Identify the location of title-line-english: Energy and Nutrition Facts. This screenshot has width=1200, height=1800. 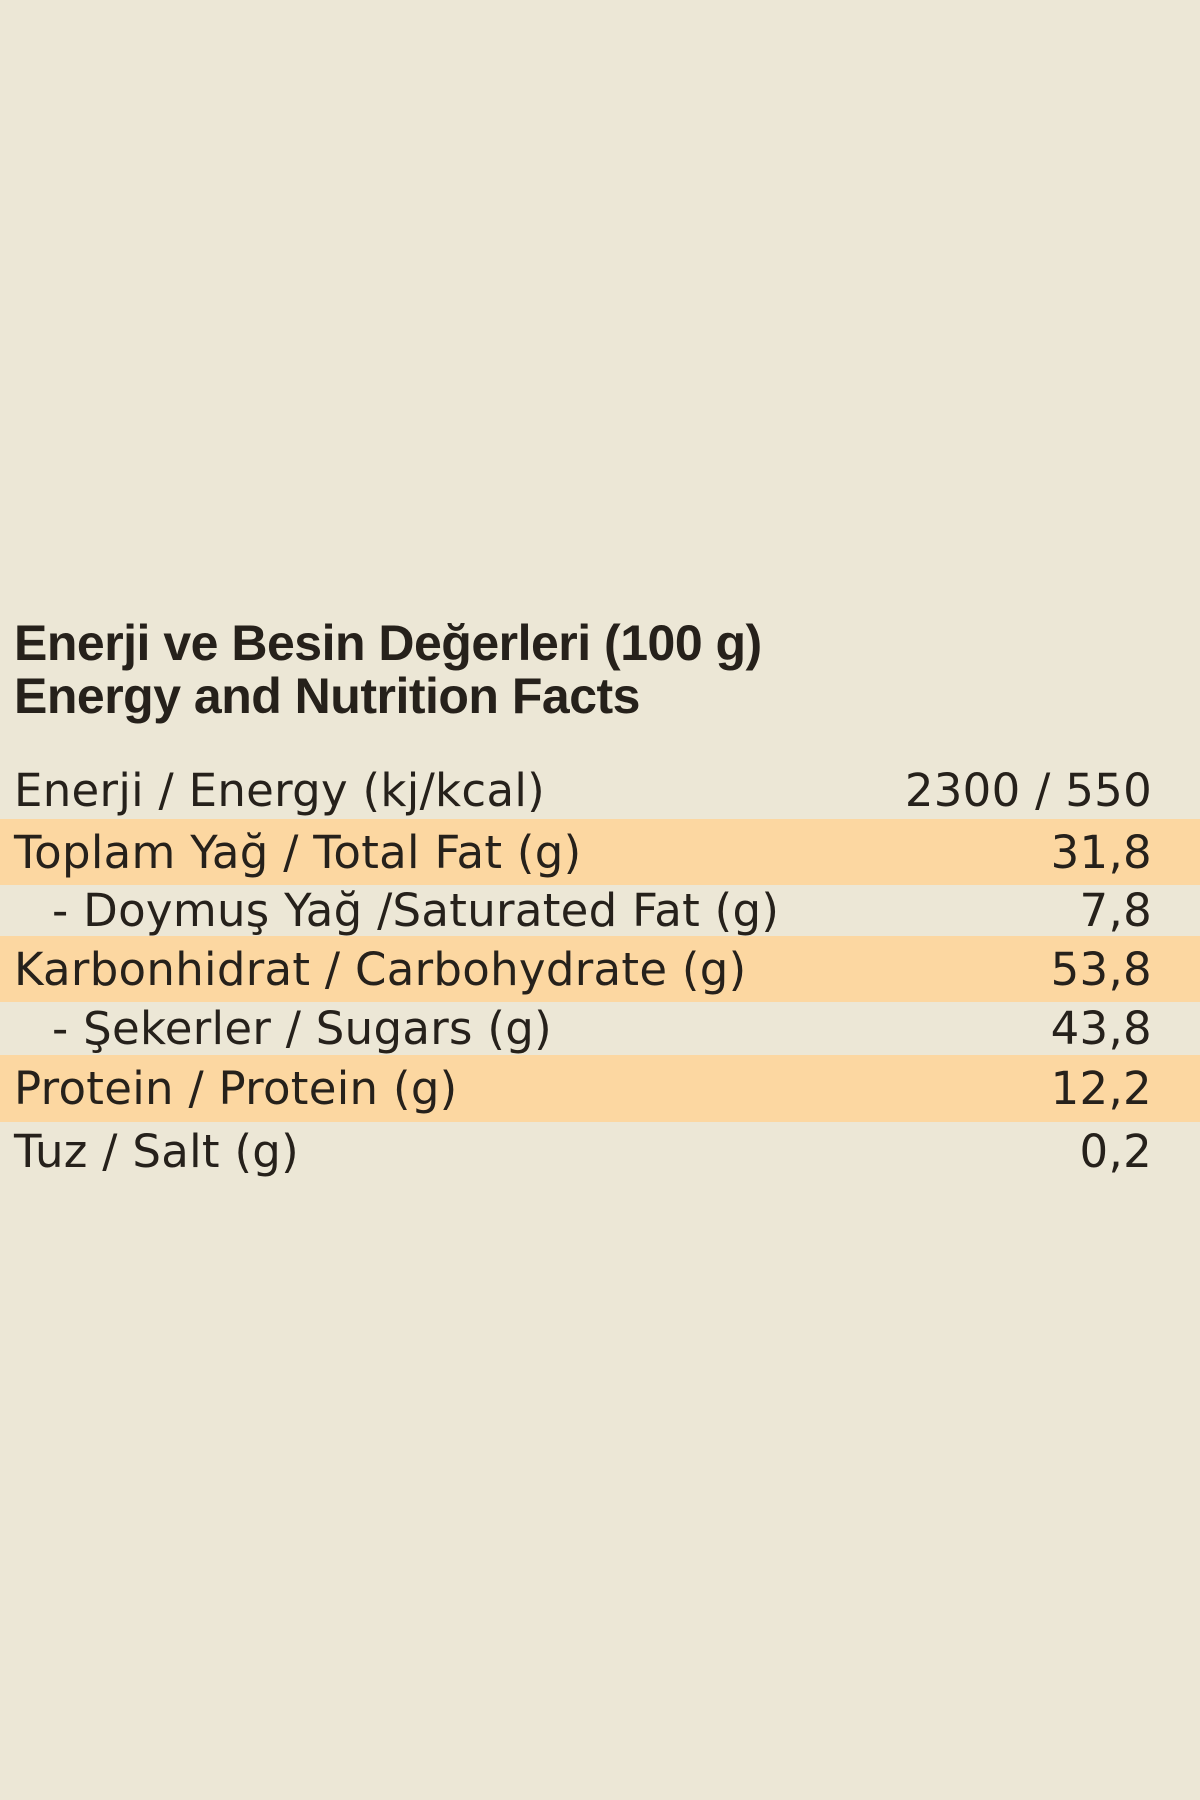
(327, 696).